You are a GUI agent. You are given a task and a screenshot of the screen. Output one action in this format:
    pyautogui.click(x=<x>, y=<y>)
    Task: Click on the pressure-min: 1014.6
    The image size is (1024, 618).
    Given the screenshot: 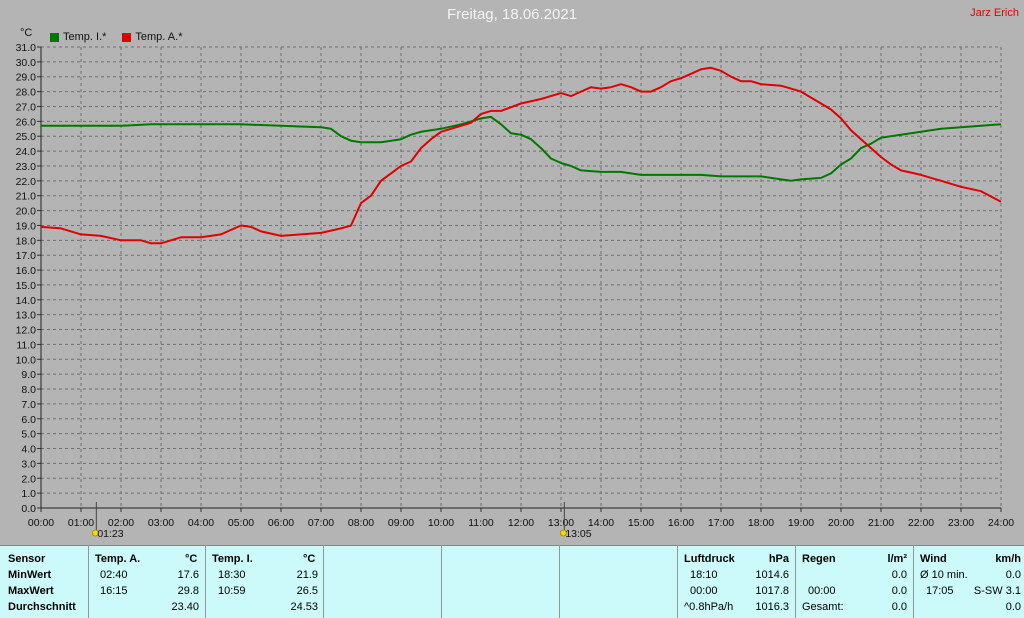 What is the action you would take?
    pyautogui.click(x=772, y=575)
    